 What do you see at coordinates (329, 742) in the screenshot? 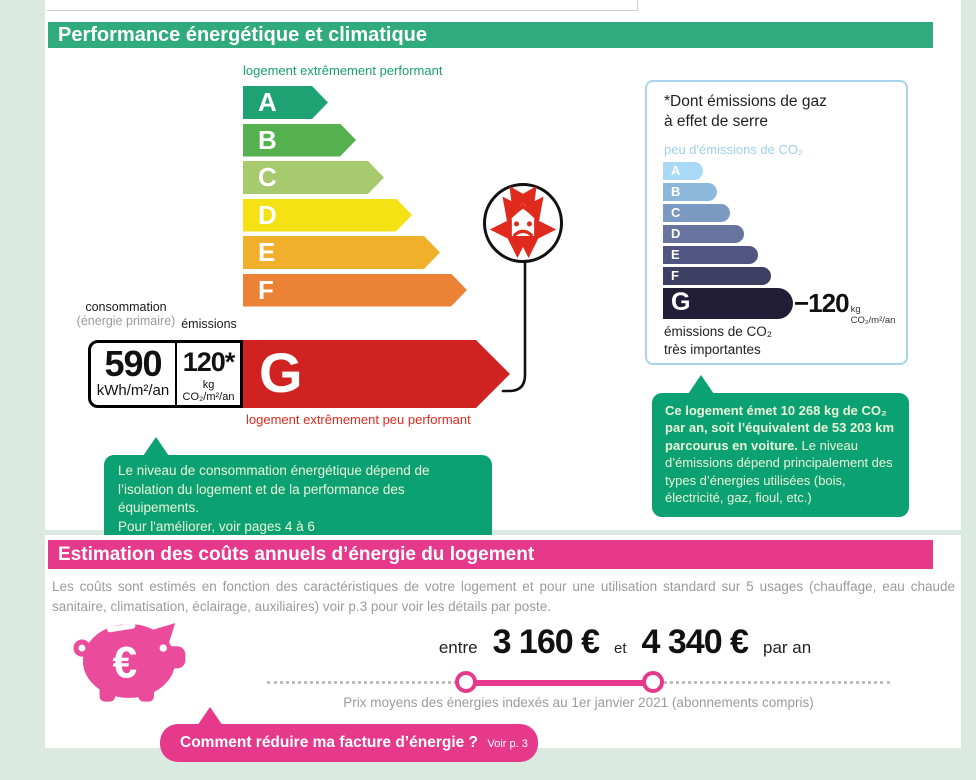
I see `cost-tooltip-question: Comment réduire ma facture d’énergie ?` at bounding box center [329, 742].